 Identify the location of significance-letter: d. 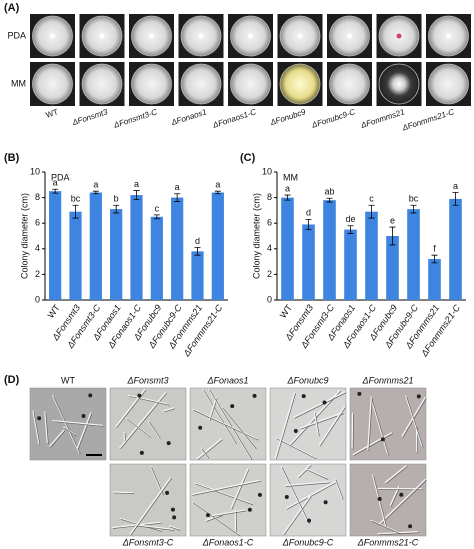
(197, 241).